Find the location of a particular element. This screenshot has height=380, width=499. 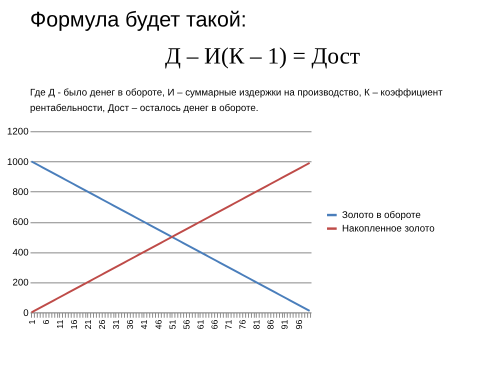

x-tick-label: 46 is located at coordinates (158, 325).